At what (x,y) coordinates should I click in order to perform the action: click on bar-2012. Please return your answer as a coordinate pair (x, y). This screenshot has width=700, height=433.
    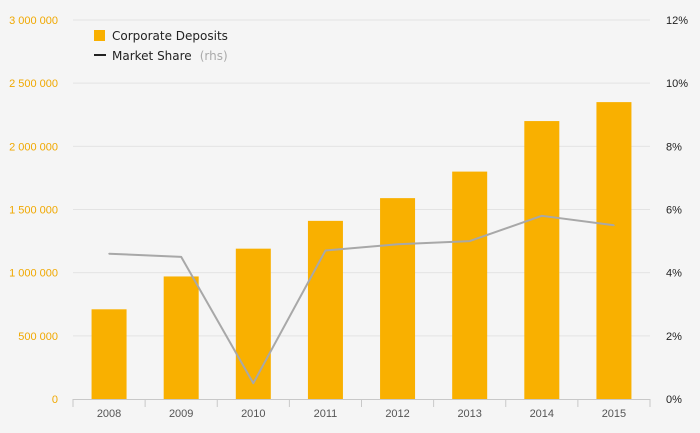
    Looking at the image, I should click on (398, 298).